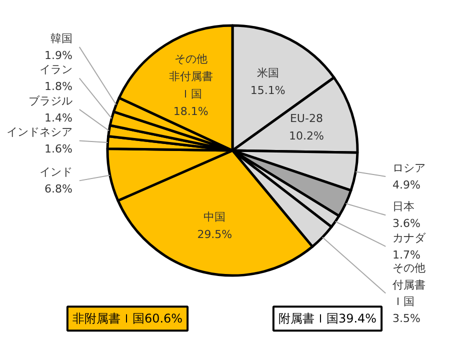  Describe the element at coordinates (406, 185) in the screenshot. I see `data-label: 4.9%` at that location.